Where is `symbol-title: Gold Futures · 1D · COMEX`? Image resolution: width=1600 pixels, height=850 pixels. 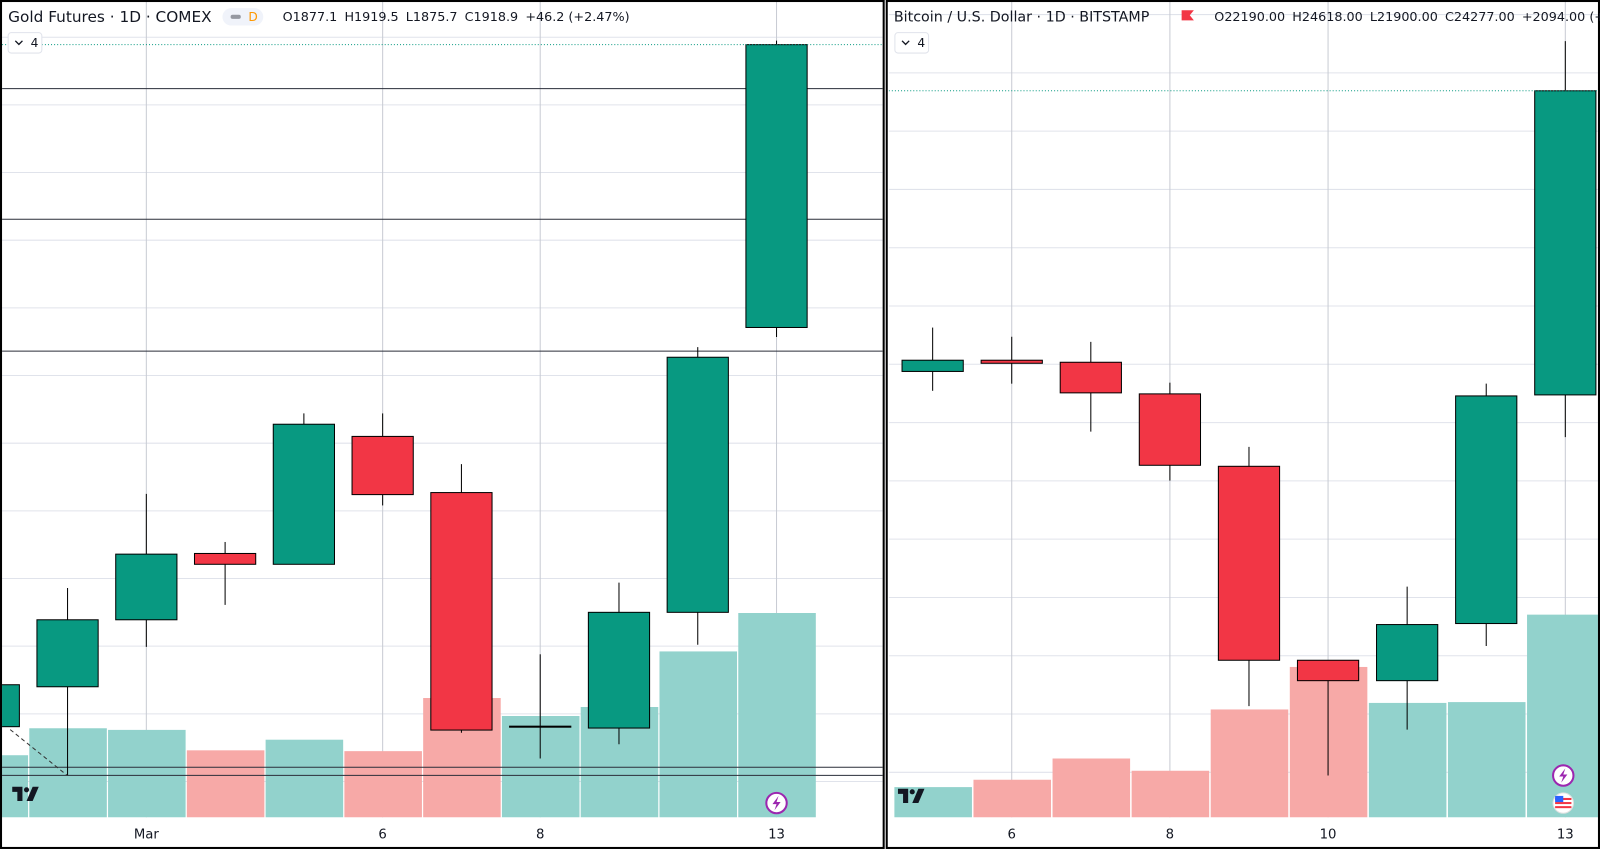
symbol-title: Gold Futures · 1D · COMEX is located at coordinates (109, 17).